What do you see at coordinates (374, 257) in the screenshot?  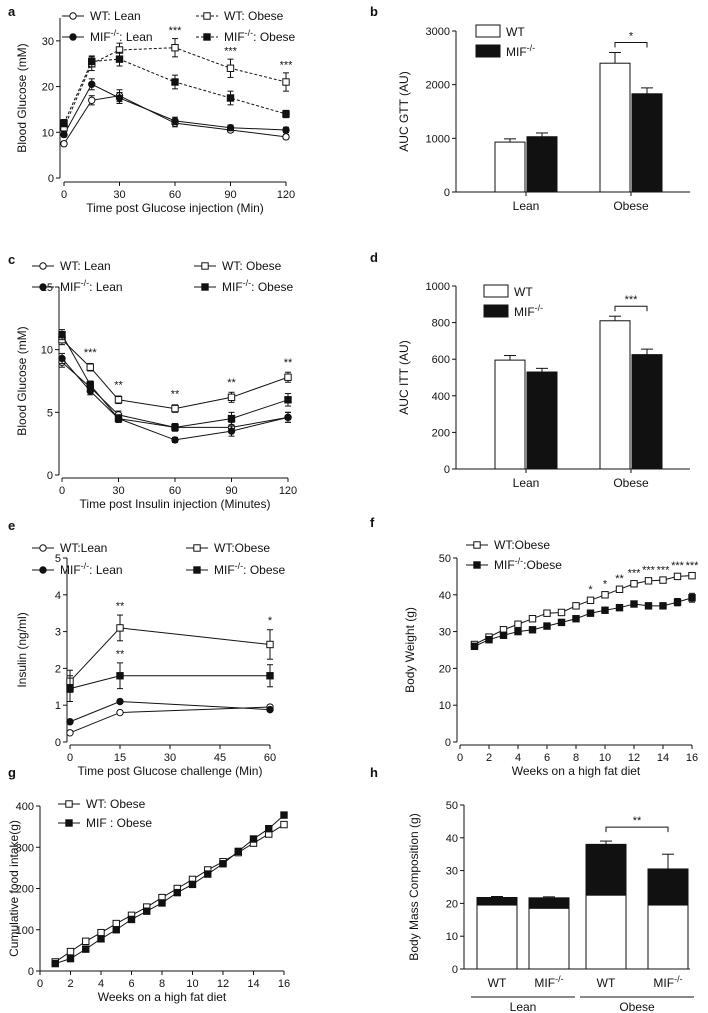 I see `panel-label: d` at bounding box center [374, 257].